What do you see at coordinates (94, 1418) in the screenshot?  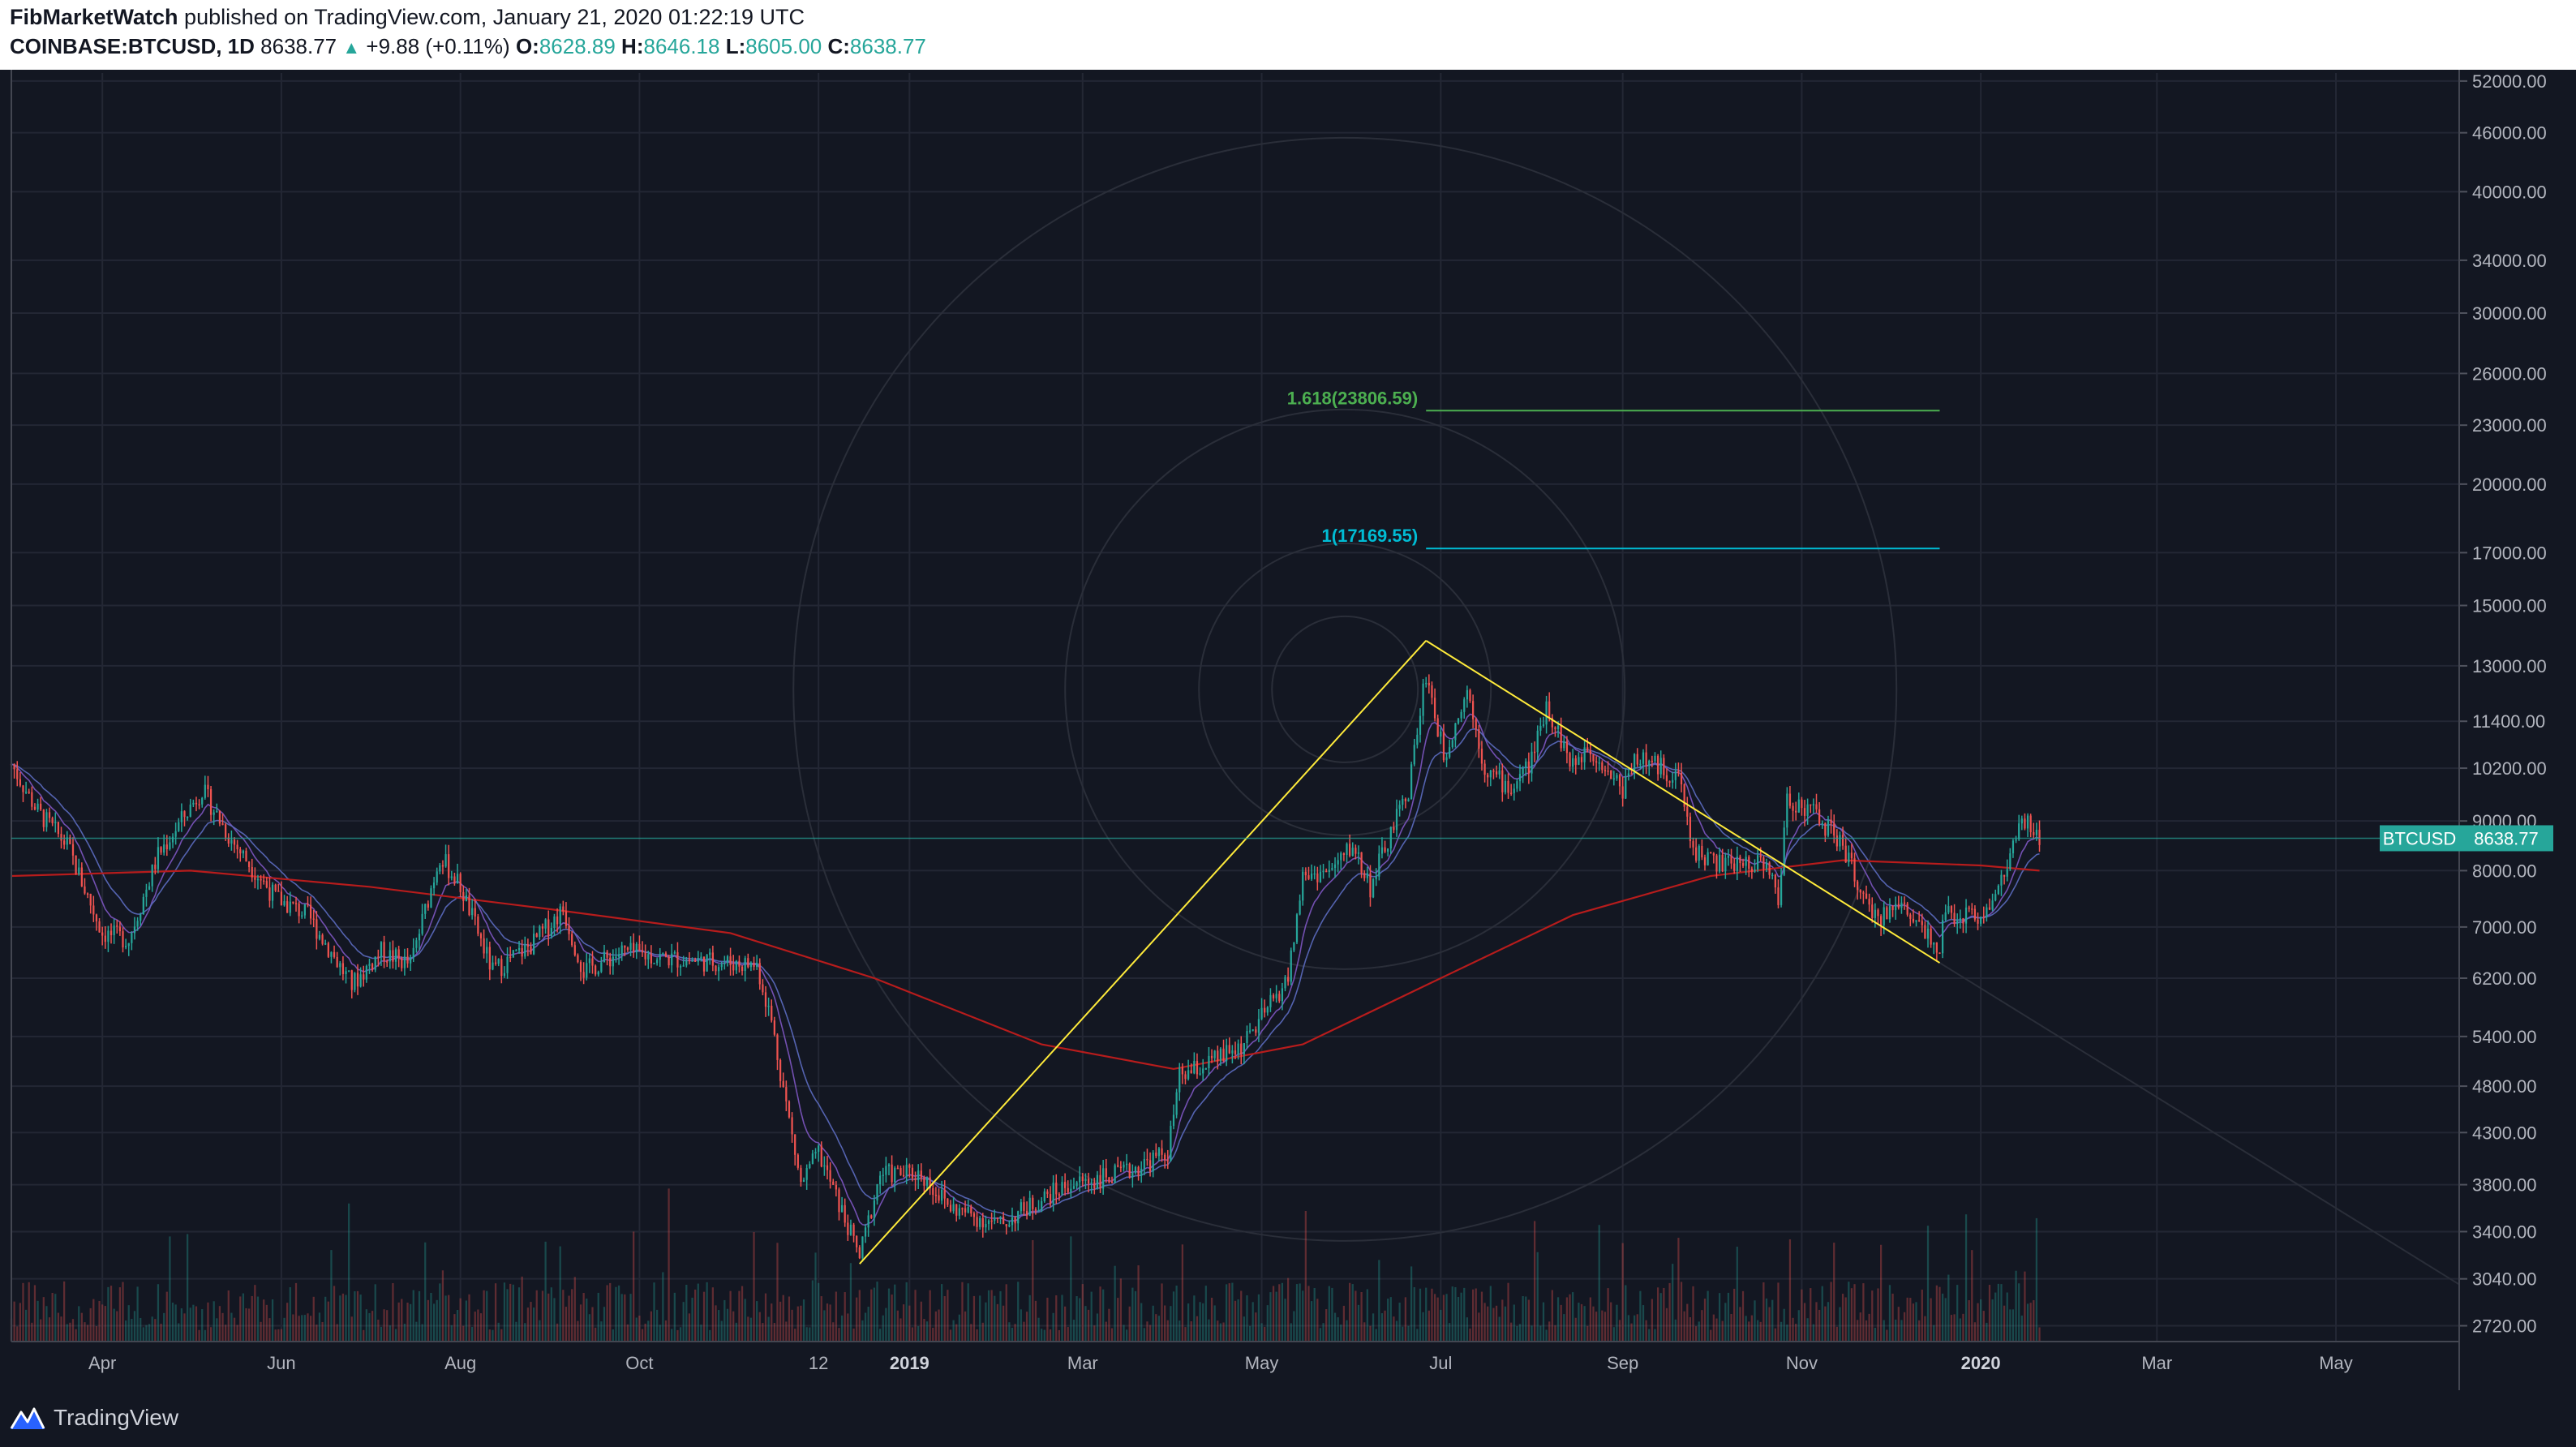 I see `tradingview-logo: TradingView` at bounding box center [94, 1418].